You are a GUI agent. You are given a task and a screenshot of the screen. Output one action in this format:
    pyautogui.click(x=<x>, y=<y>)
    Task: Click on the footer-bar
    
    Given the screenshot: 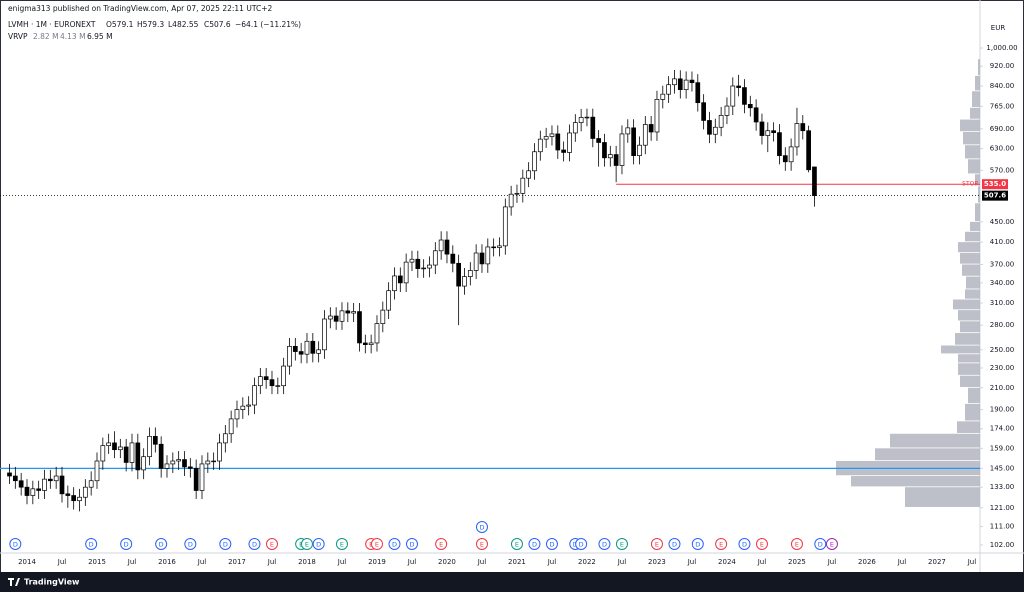 What is the action you would take?
    pyautogui.click(x=512, y=582)
    